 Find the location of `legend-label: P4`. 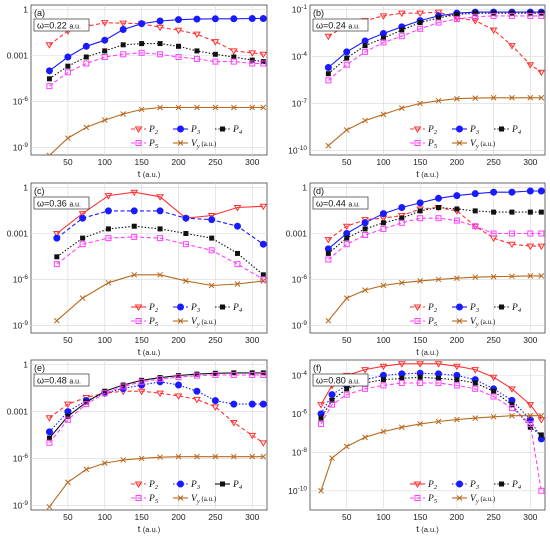

legend-label: P4 is located at coordinates (516, 130).